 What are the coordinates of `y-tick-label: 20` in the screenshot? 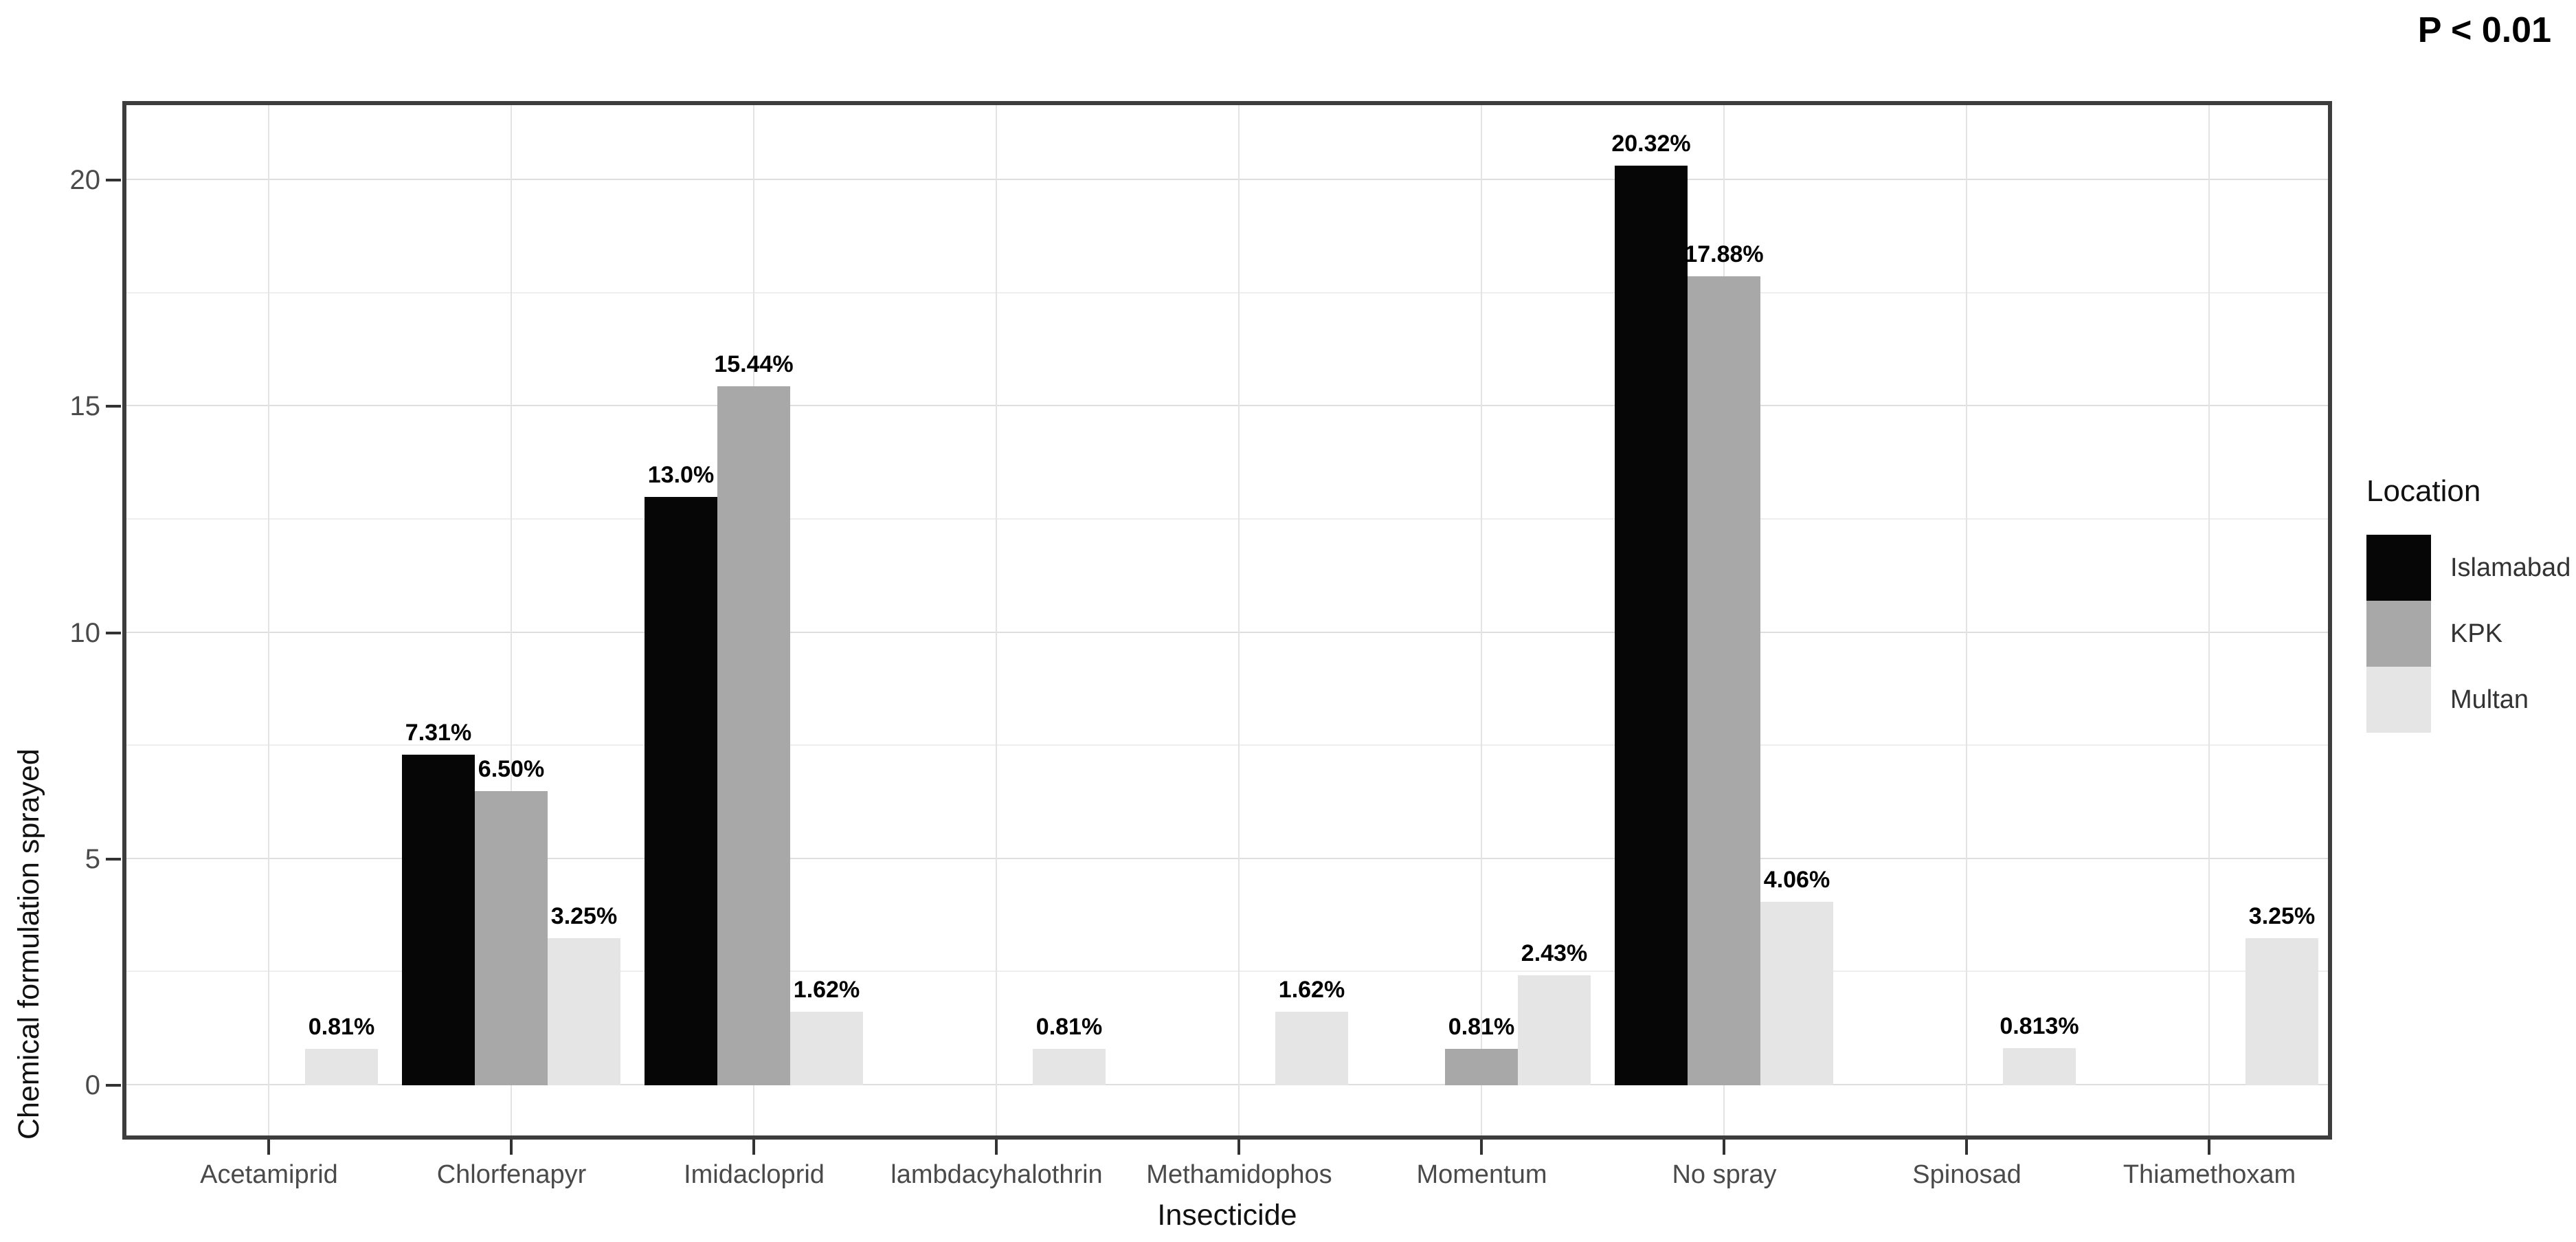 It's located at (85, 180).